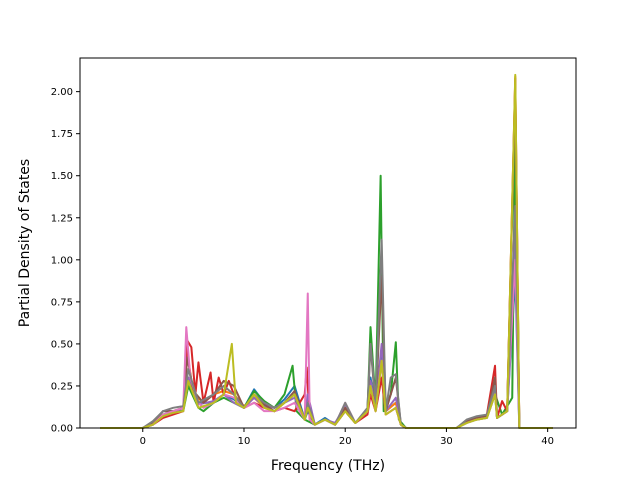 Image resolution: width=640 pixels, height=480 pixels. I want to click on y-tick-label: 1.50, so click(62, 176).